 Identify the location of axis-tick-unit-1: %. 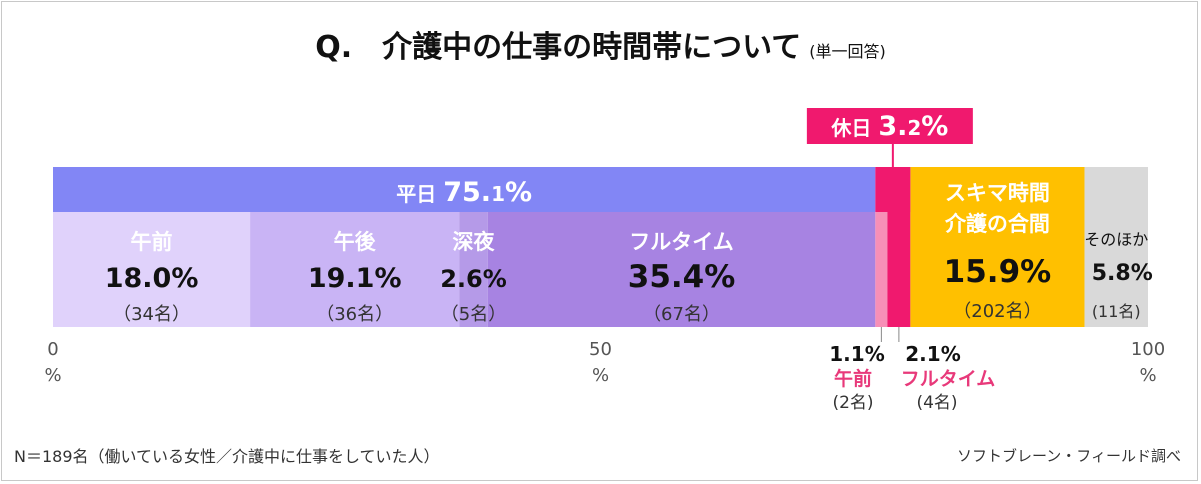
(600, 375).